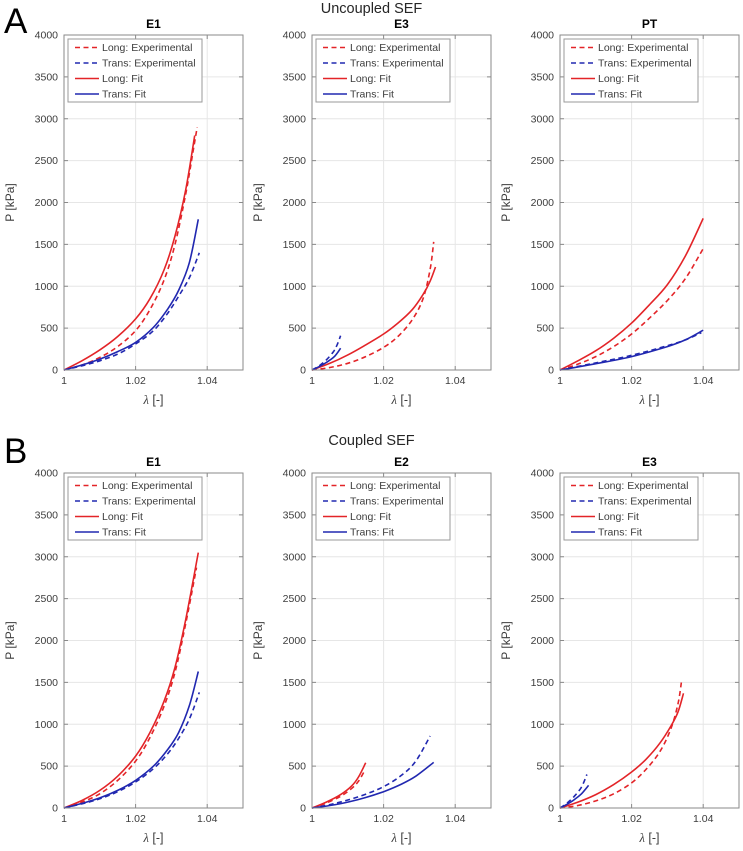 The image size is (743, 851). I want to click on suptitle-uncoupled-sef: Uncoupled SEF, so click(371, 9).